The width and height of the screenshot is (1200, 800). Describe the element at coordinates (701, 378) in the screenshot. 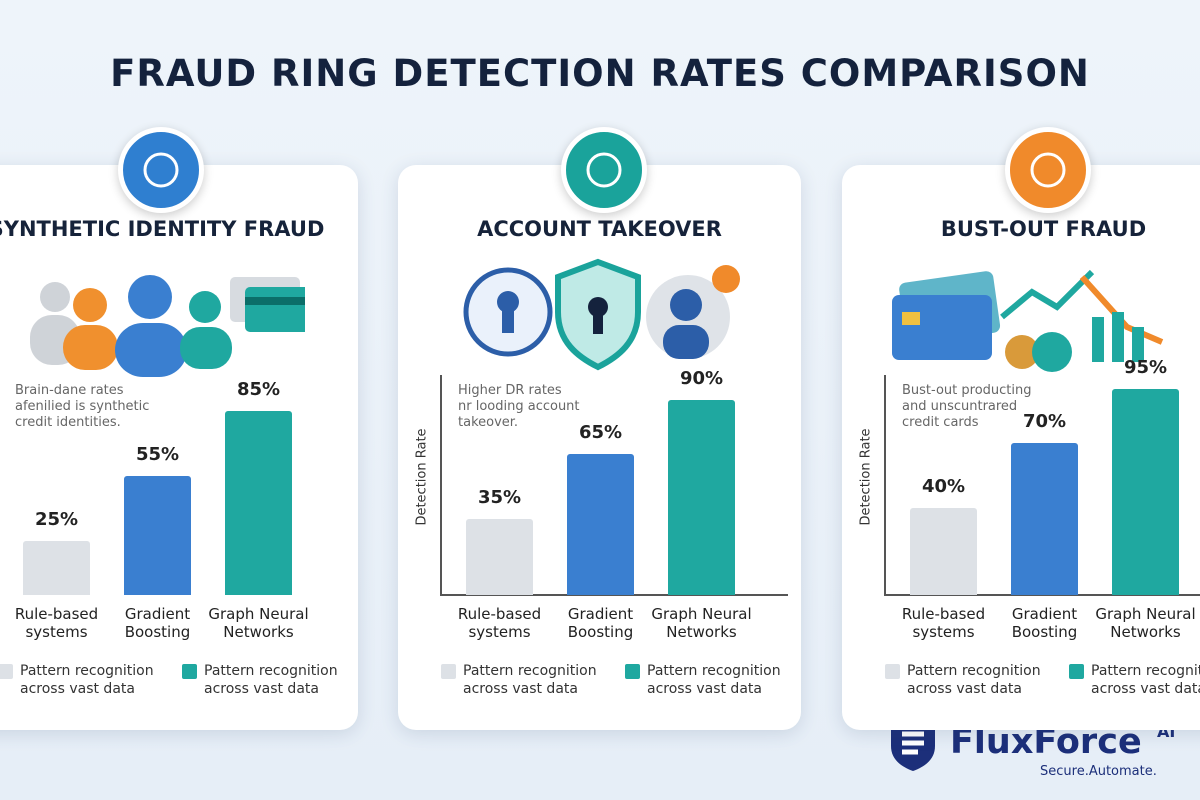

I see `value-label: 90%` at that location.